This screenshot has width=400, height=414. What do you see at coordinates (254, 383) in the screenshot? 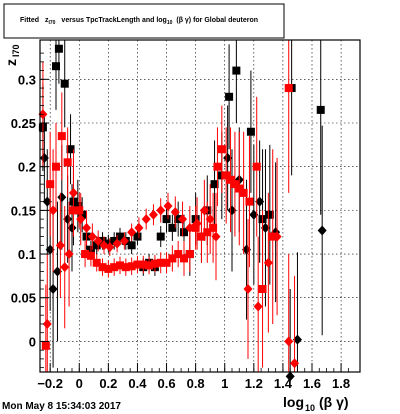
I see `x-tick-label: 1.2` at bounding box center [254, 383].